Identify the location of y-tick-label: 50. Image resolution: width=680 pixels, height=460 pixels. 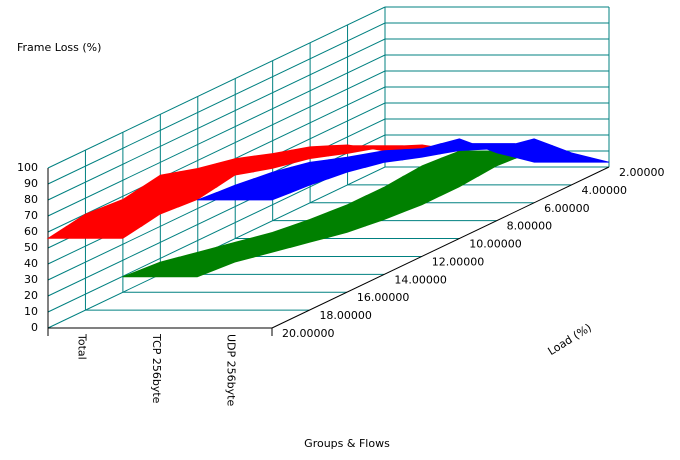
(31, 247).